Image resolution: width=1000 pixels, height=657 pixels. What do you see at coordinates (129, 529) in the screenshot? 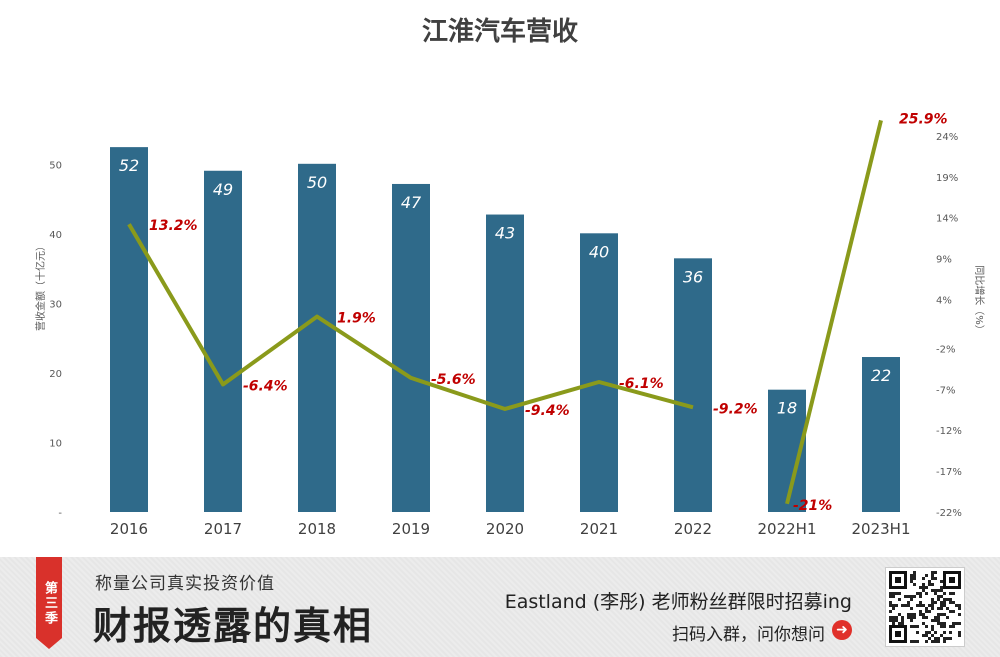
I see `category-label: 2016` at bounding box center [129, 529].